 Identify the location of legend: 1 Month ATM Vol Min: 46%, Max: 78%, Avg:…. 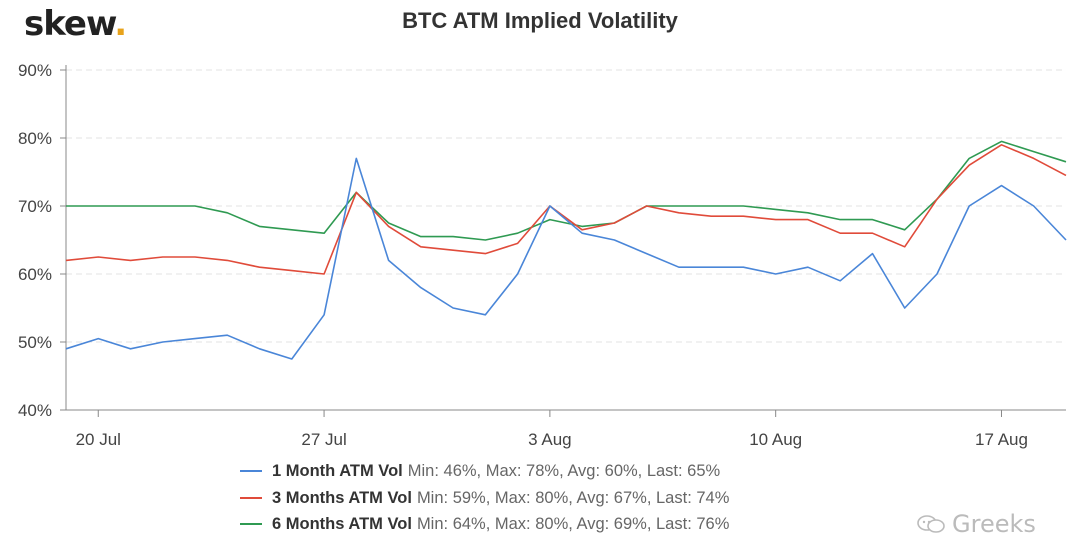
(484, 498).